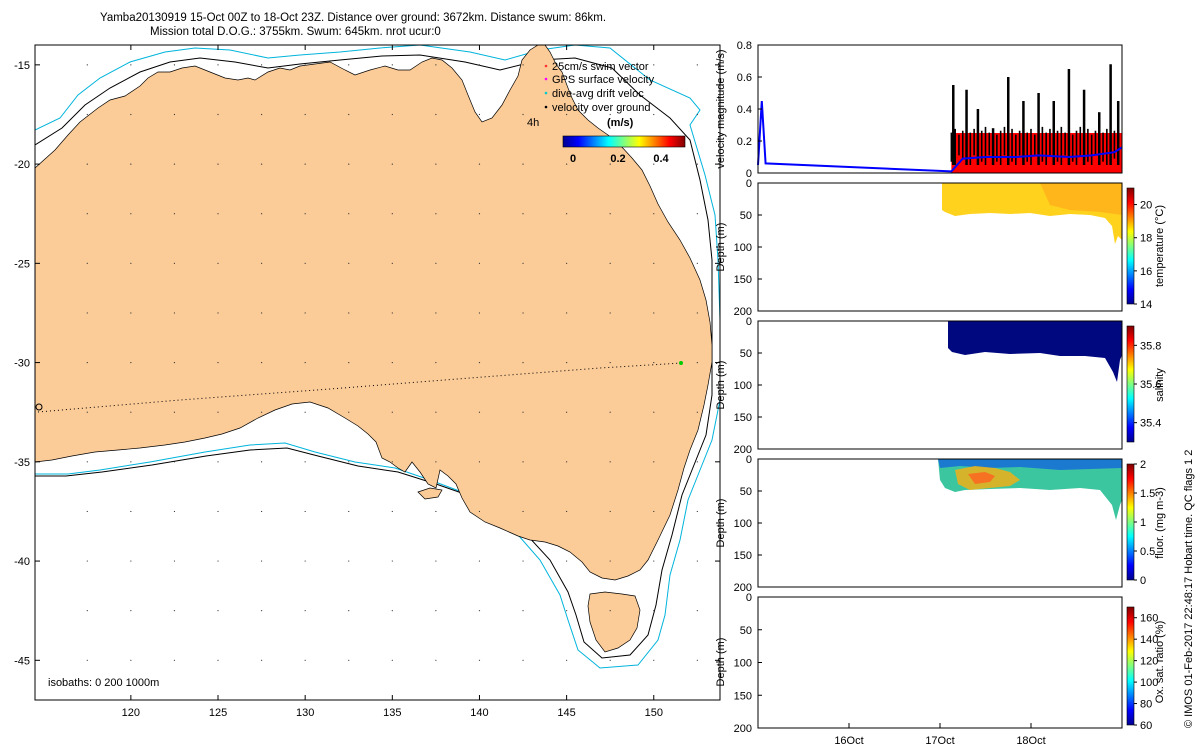 This screenshot has height=750, width=1200. I want to click on time-tick-label: 17Oct, so click(939, 741).